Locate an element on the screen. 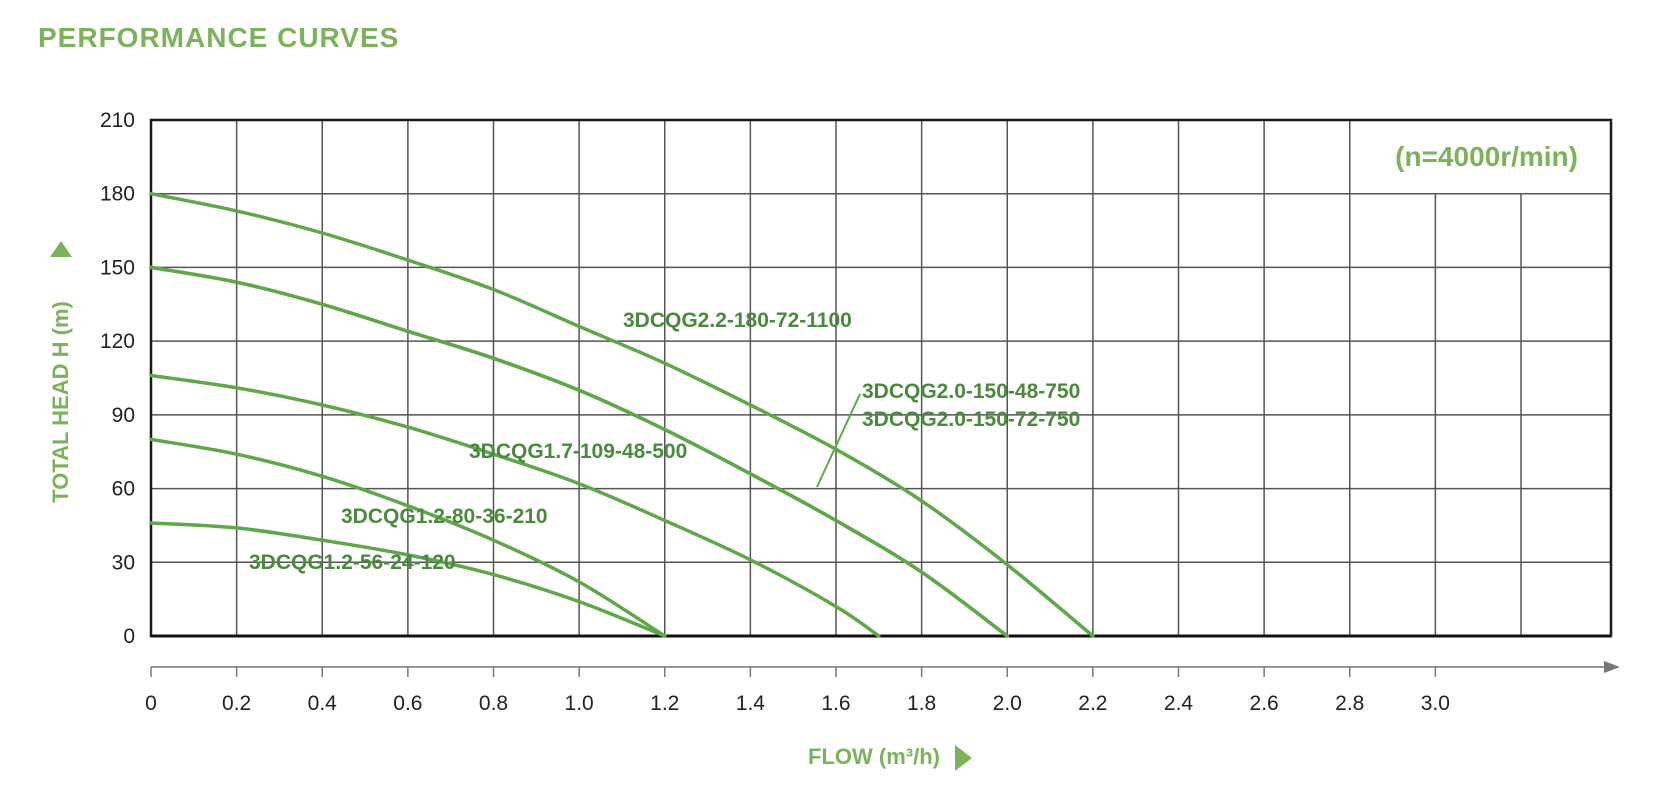 The image size is (1674, 787). x-tick-label: 0 is located at coordinates (151, 703).